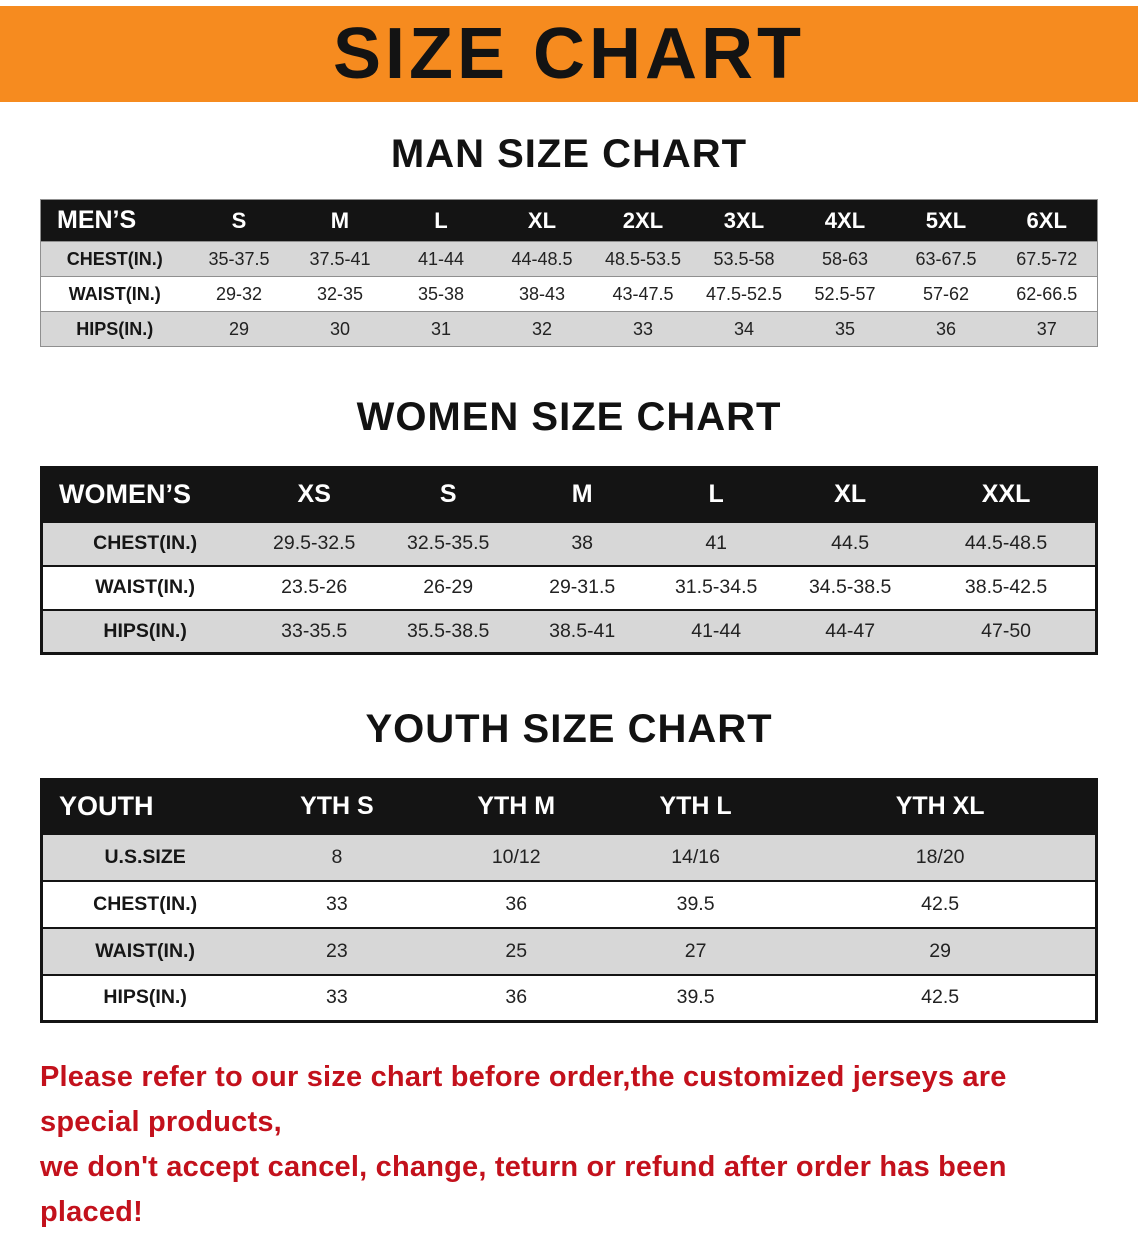 This screenshot has height=1255, width=1138. What do you see at coordinates (582, 587) in the screenshot?
I see `measurement-cell: 29-31.5` at bounding box center [582, 587].